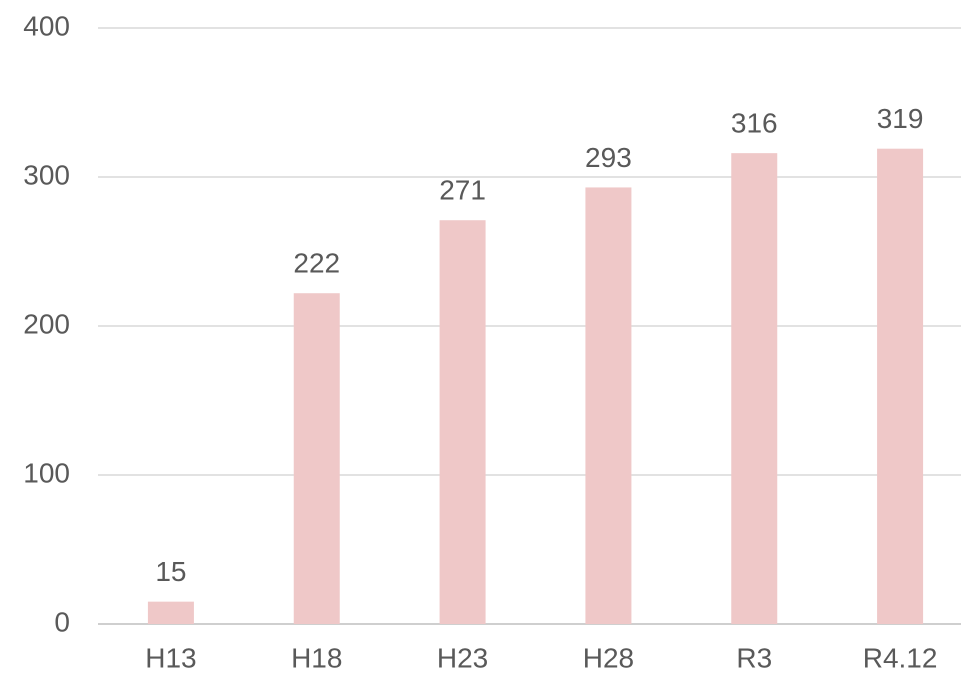 Image resolution: width=961 pixels, height=675 pixels. What do you see at coordinates (900, 657) in the screenshot?
I see `x-tick-label: R4.12` at bounding box center [900, 657].